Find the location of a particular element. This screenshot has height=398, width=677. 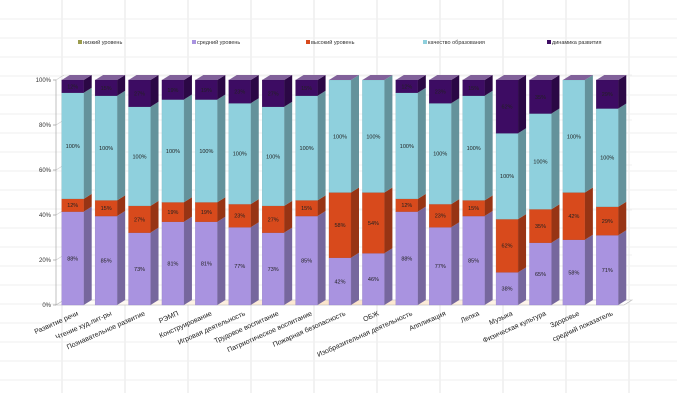

legend-label: высокий уровень is located at coordinates (333, 42).